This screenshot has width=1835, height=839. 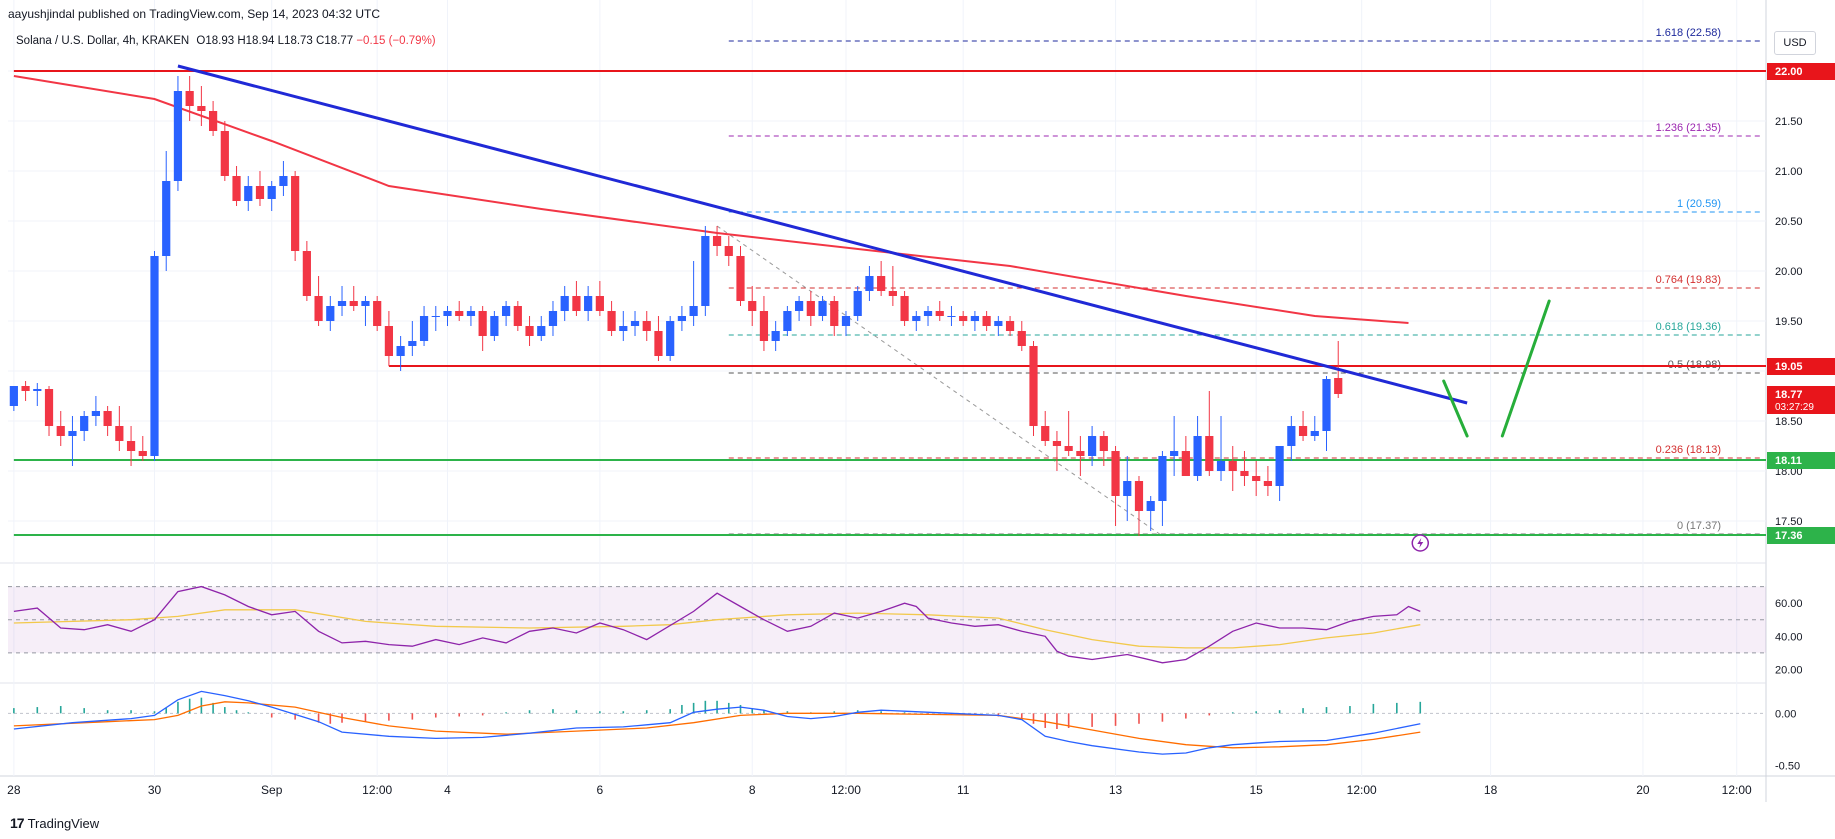 What do you see at coordinates (1789, 122) in the screenshot?
I see `y-tick-label: 21.50` at bounding box center [1789, 122].